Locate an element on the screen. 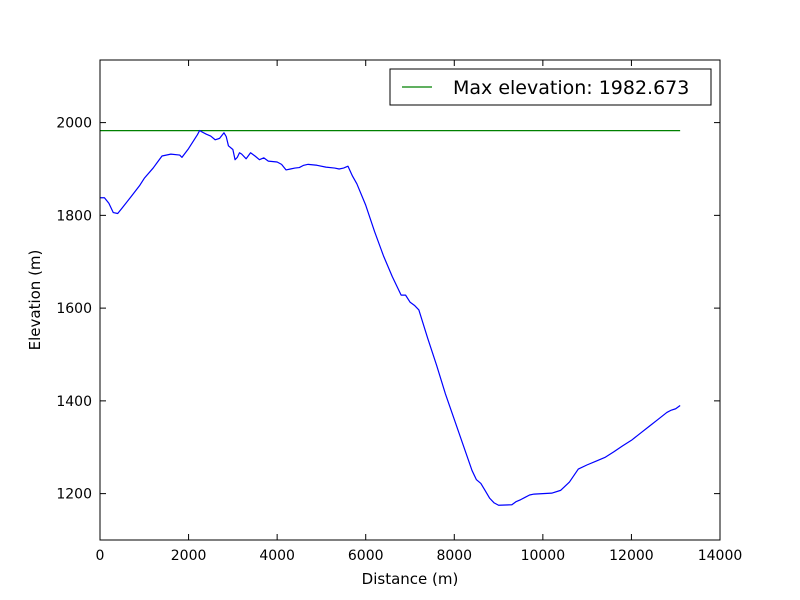 This screenshot has width=800, height=600. y-tick-label: 2000 is located at coordinates (74, 124).